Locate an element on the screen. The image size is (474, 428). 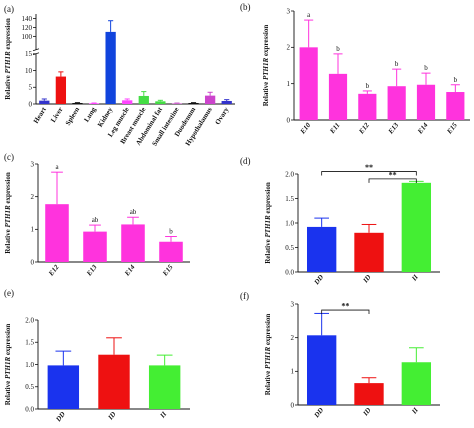
bar-kidney is located at coordinates (110, 67).